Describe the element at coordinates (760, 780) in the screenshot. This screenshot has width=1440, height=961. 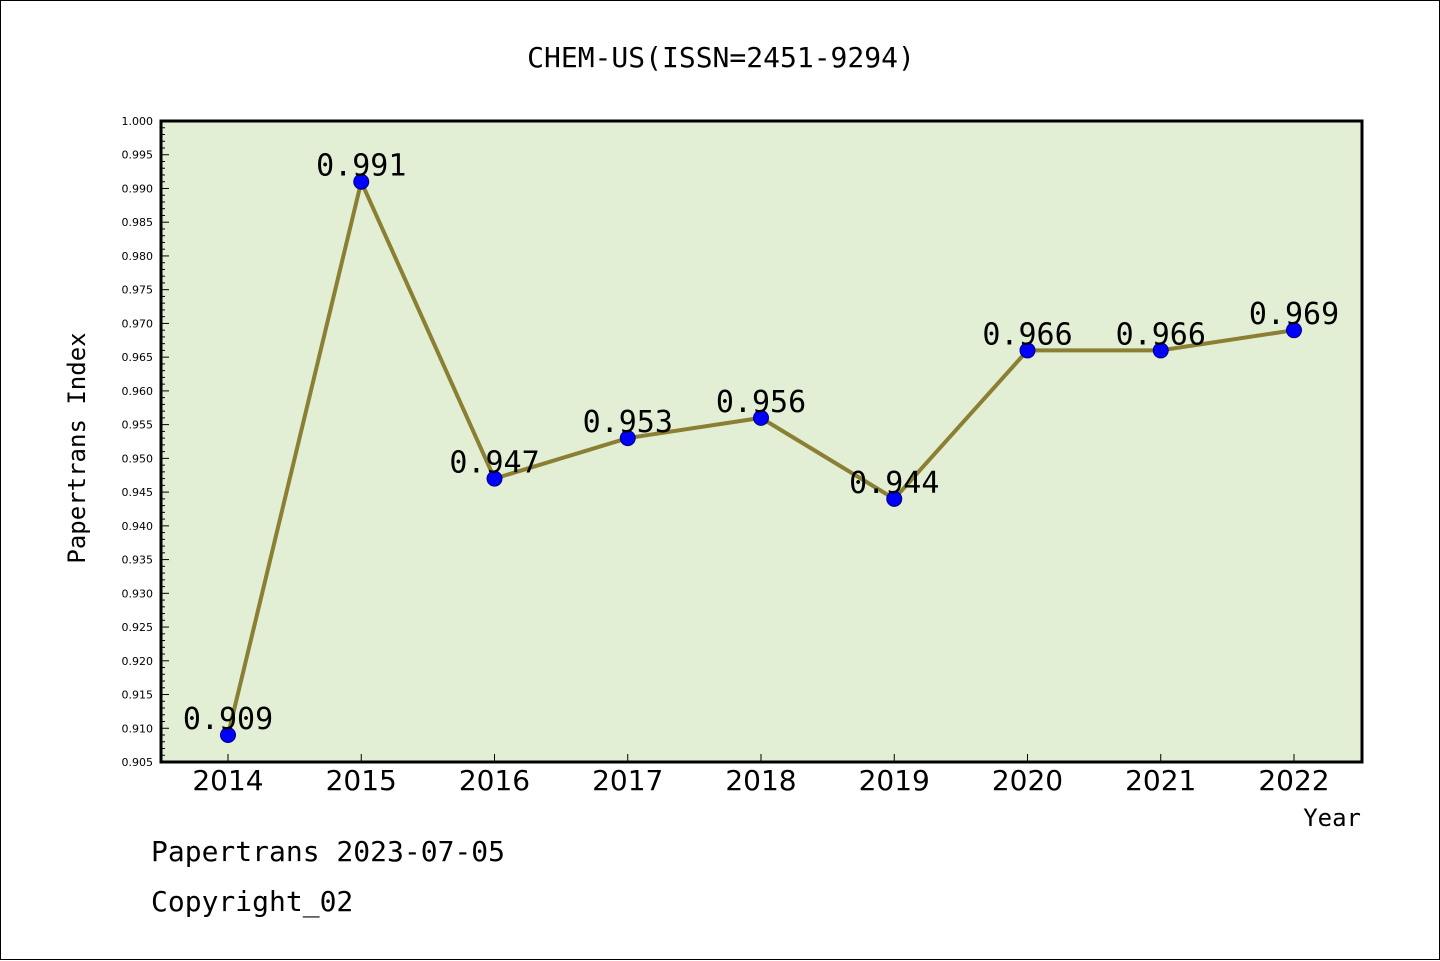
I see `x-tick-label: 2018` at that location.